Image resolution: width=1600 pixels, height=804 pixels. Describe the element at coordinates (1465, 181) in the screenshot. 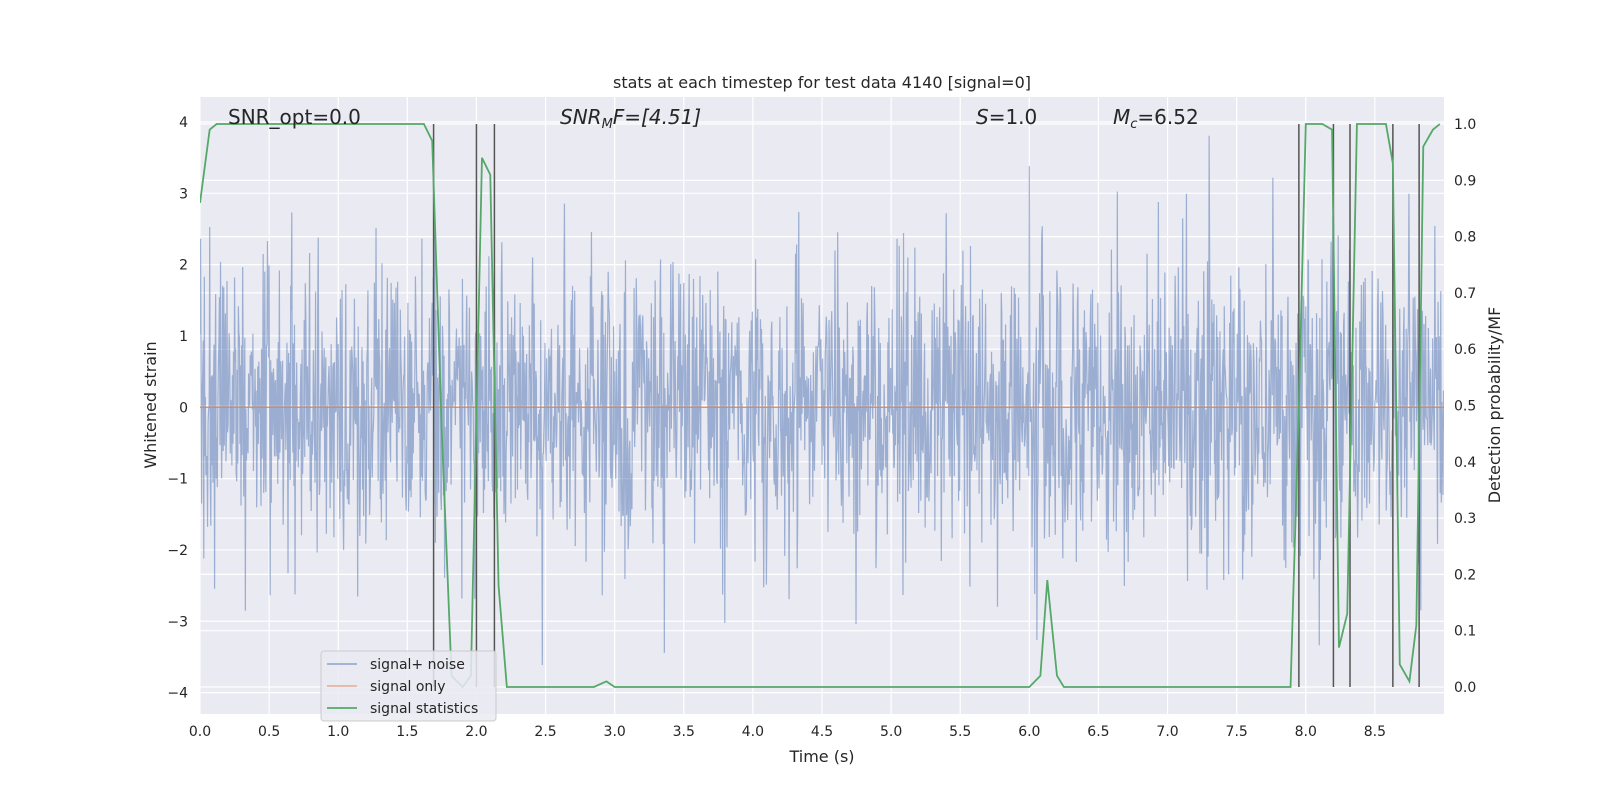

I see `y2-tick-label: 0.9` at that location.